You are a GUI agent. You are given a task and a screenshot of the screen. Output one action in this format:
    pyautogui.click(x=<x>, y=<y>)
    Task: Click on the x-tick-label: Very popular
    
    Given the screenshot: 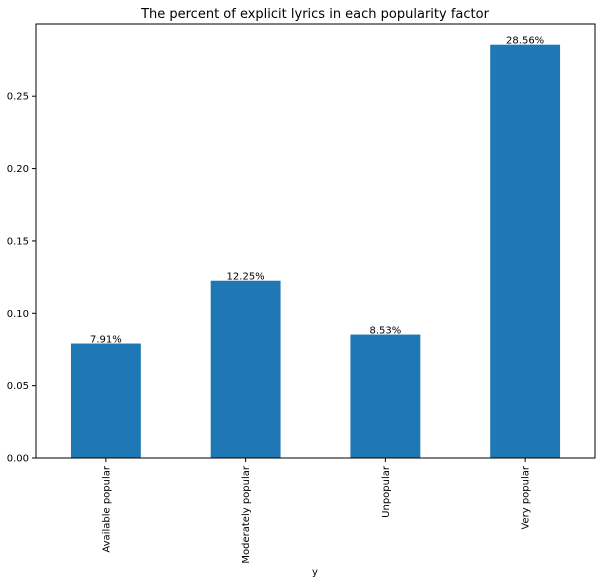 What is the action you would take?
    pyautogui.click(x=526, y=497)
    